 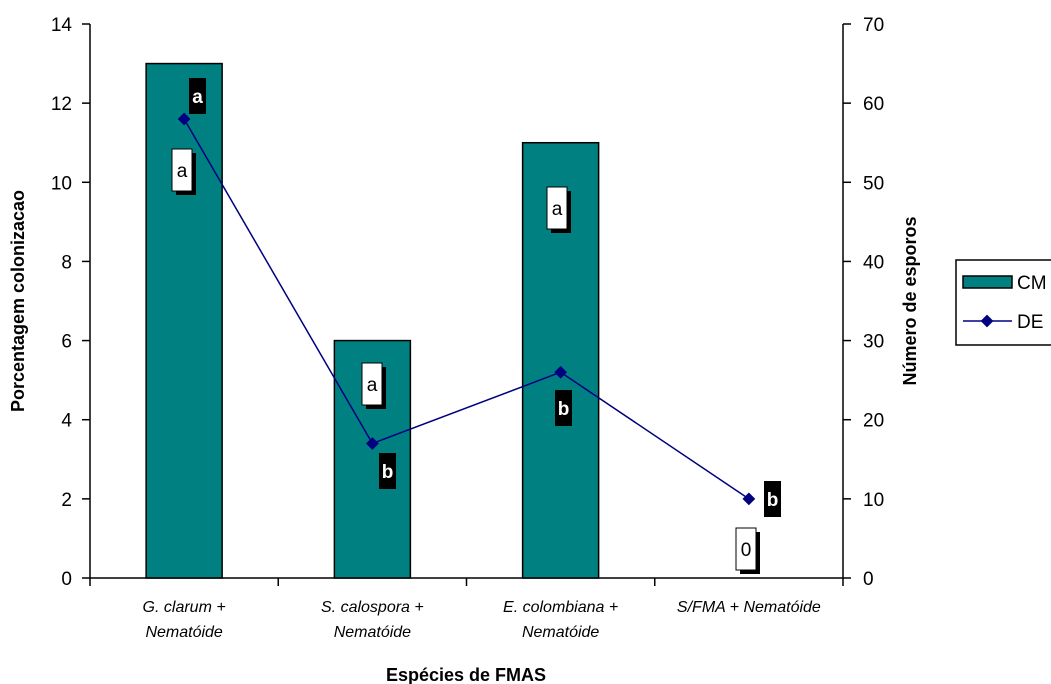 I want to click on x-category-label: S. calospora +, so click(x=372, y=607).